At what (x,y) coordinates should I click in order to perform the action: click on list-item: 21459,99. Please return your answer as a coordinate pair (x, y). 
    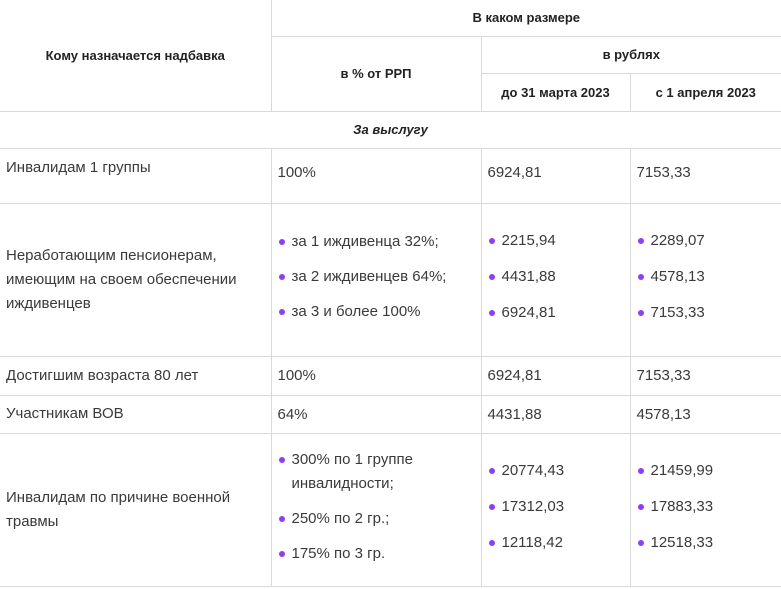
    Looking at the image, I should click on (706, 471).